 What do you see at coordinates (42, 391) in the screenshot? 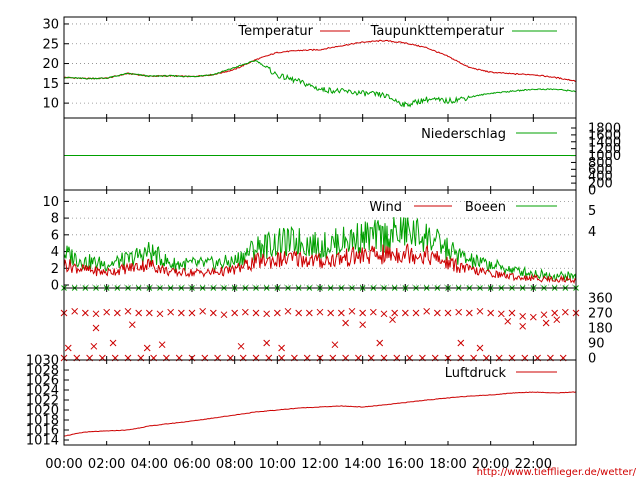
I see `y-tick-label: 1024` at bounding box center [42, 391].